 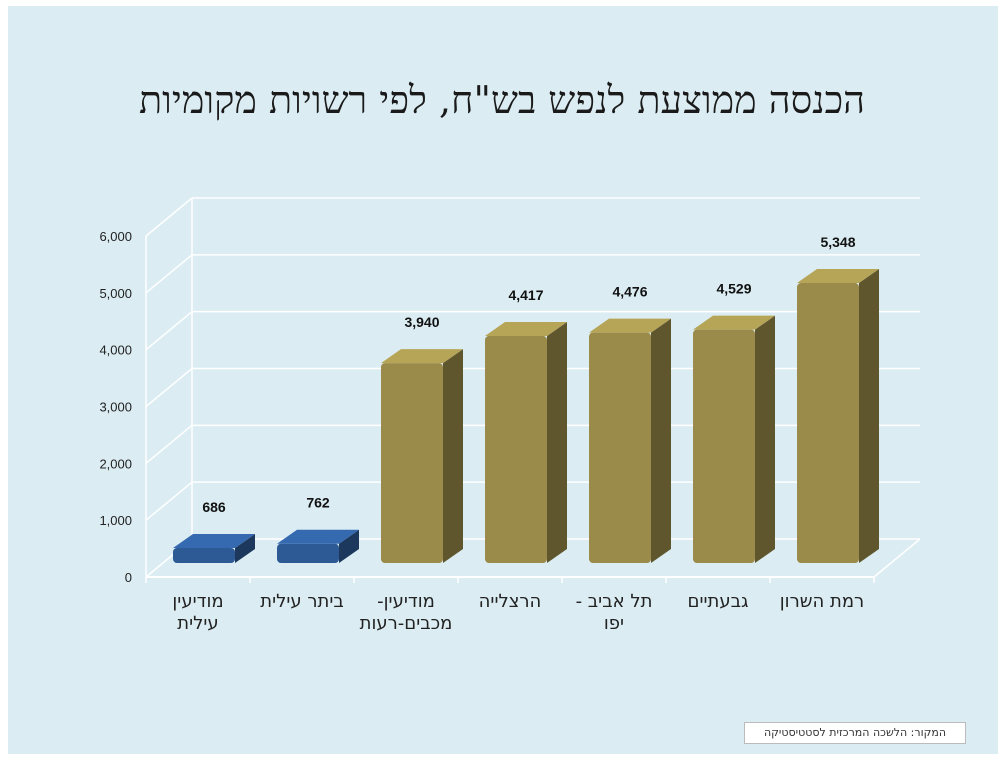 I want to click on category-label-line: ביתר עילית, so click(x=302, y=601).